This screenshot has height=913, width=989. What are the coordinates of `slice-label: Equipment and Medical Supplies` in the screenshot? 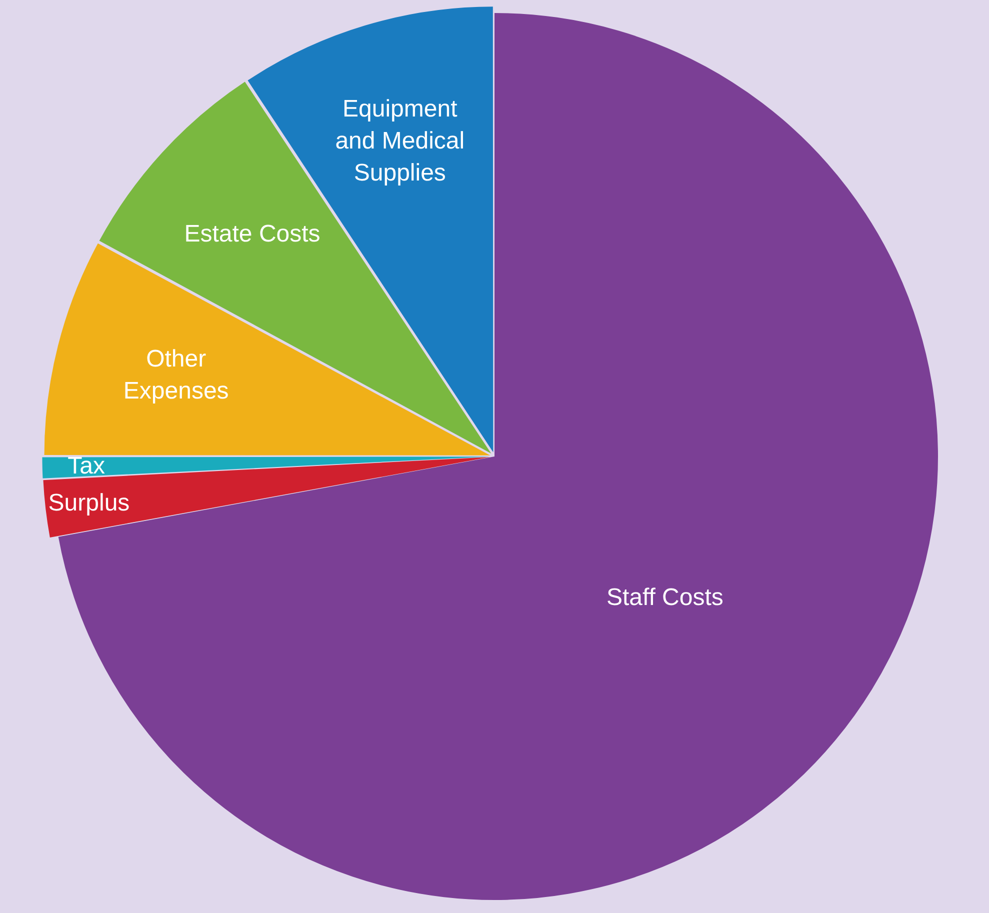 It's located at (400, 141).